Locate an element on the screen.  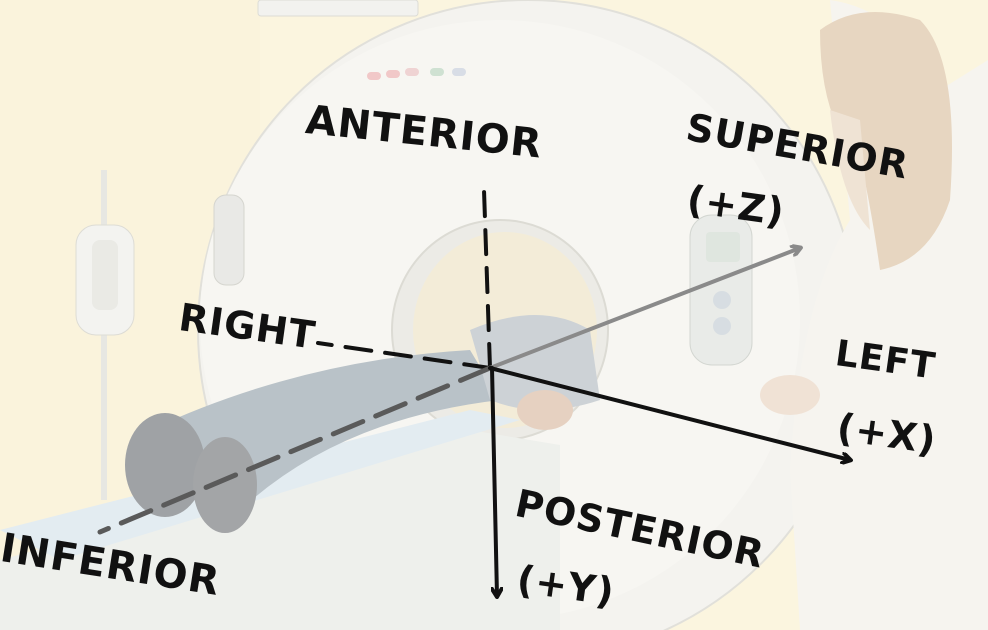
superior-axis-arrow is located at coordinates (644, 309).